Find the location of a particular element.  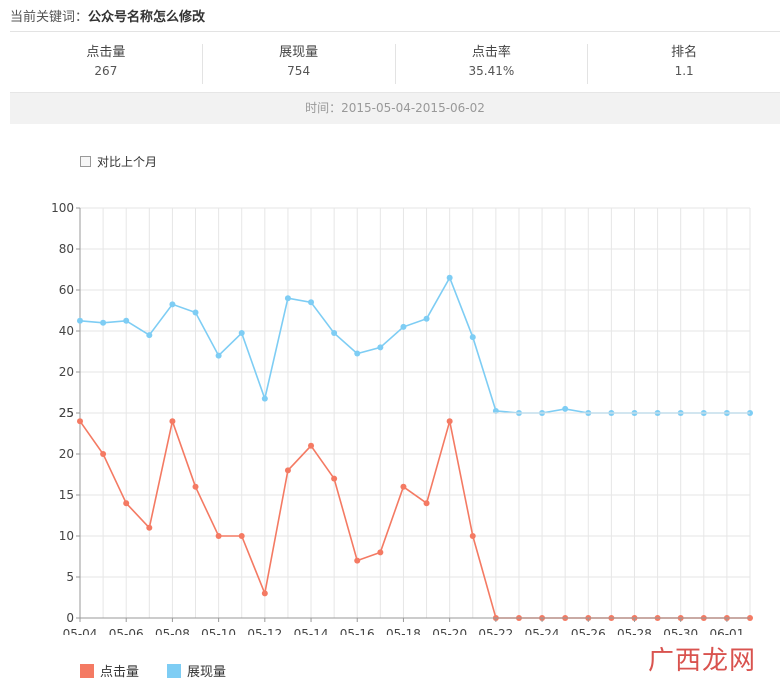

x-tick-label: 05-10 is located at coordinates (218, 631).